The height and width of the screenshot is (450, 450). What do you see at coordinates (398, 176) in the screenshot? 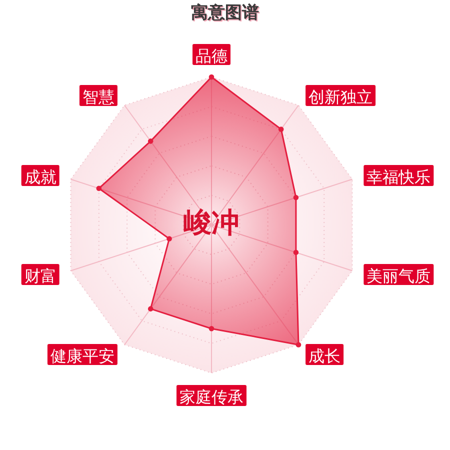
I see `spoke-label: 幸福快乐` at bounding box center [398, 176].